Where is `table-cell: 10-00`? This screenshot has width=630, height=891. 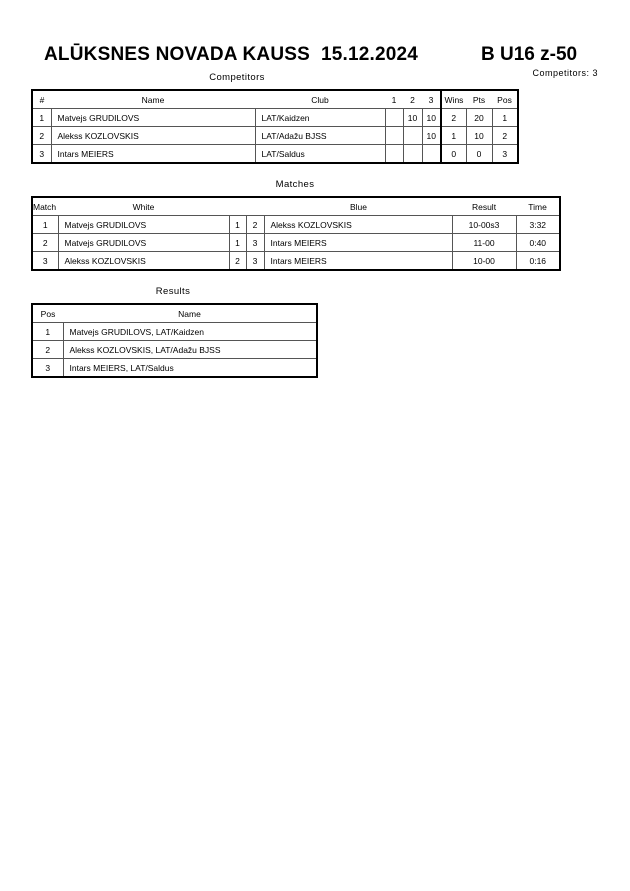
table-cell: 10-00 is located at coordinates (484, 261).